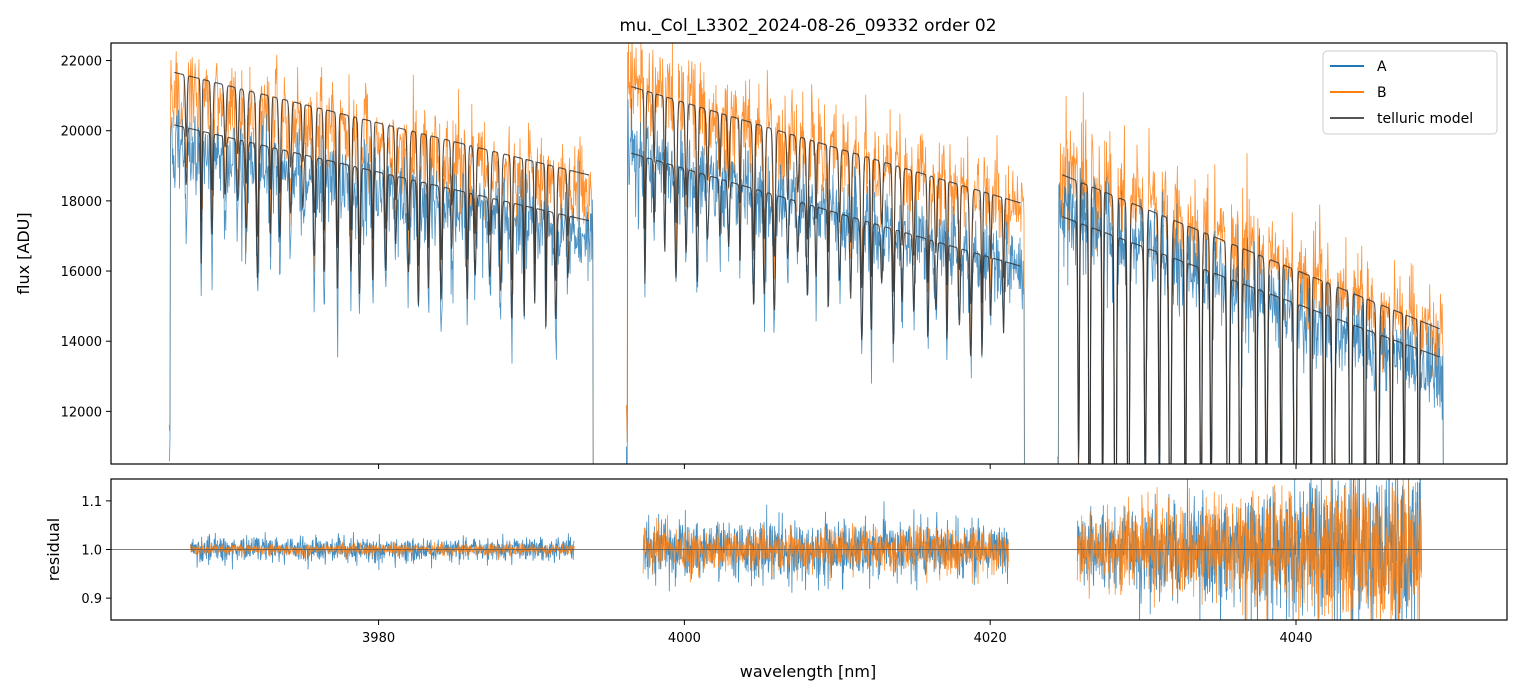 The image size is (1520, 696). What do you see at coordinates (990, 638) in the screenshot?
I see `residual-x-tick-label: 4020` at bounding box center [990, 638].